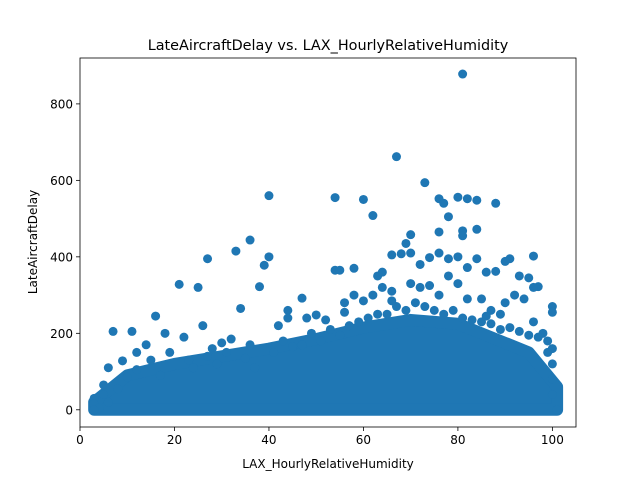 The height and width of the screenshot is (480, 640). Describe the element at coordinates (61, 334) in the screenshot. I see `y-tick-label-200: 200` at that location.